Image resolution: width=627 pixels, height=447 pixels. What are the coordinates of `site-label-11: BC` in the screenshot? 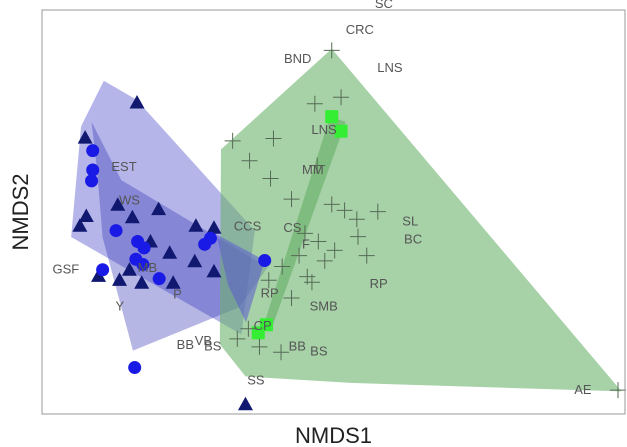 It's located at (413, 239).